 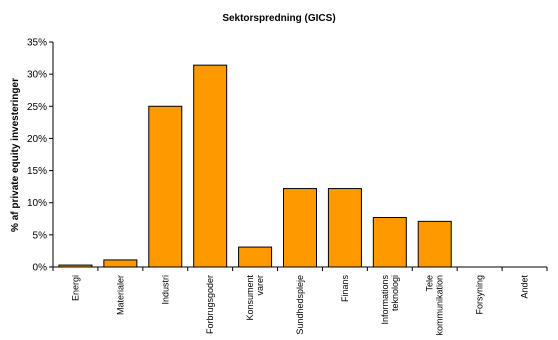 What do you see at coordinates (480, 295) in the screenshot?
I see `x-tick-label: Forsyning` at bounding box center [480, 295].